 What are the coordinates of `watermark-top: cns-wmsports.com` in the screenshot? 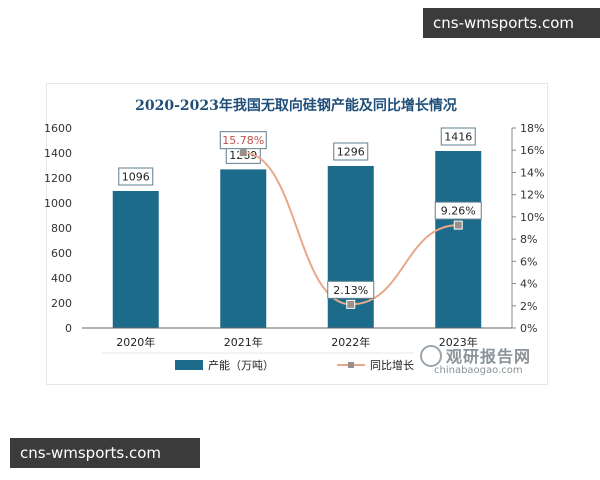 It's located at (511, 23).